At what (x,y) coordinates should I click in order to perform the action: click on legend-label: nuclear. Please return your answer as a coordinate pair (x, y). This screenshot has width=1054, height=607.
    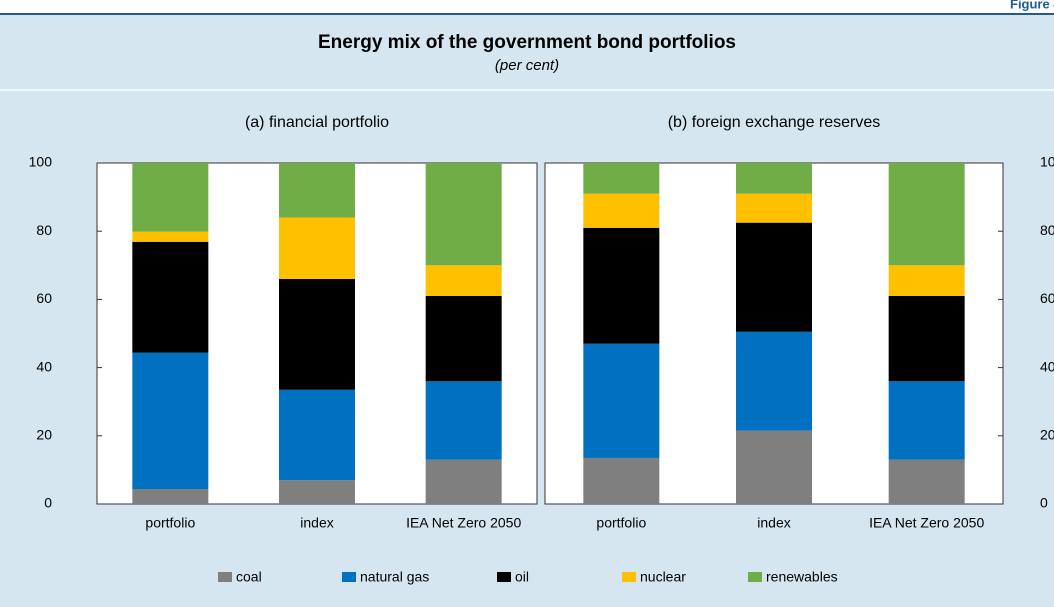
    Looking at the image, I should click on (663, 577).